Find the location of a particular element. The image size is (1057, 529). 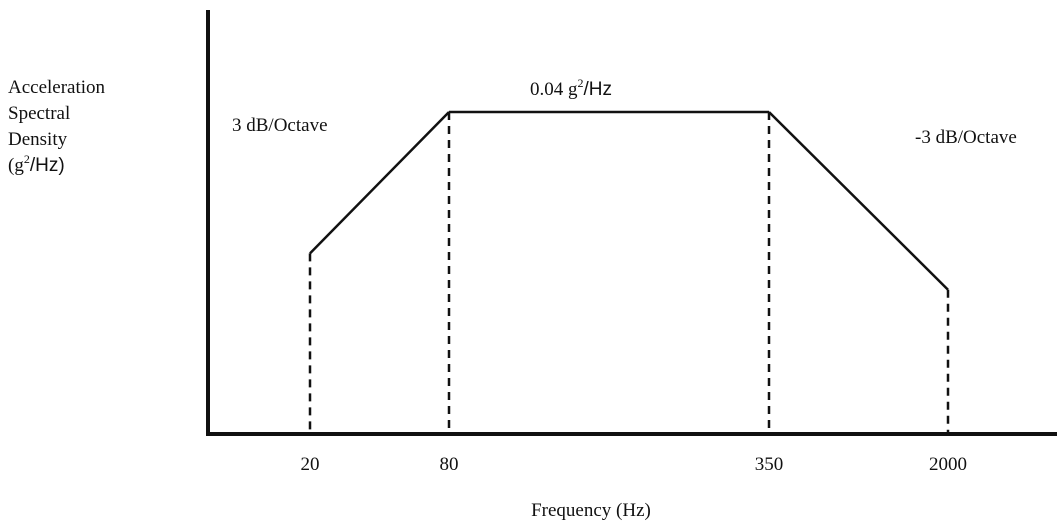

x-tick-label-350: 350 is located at coordinates (769, 464).